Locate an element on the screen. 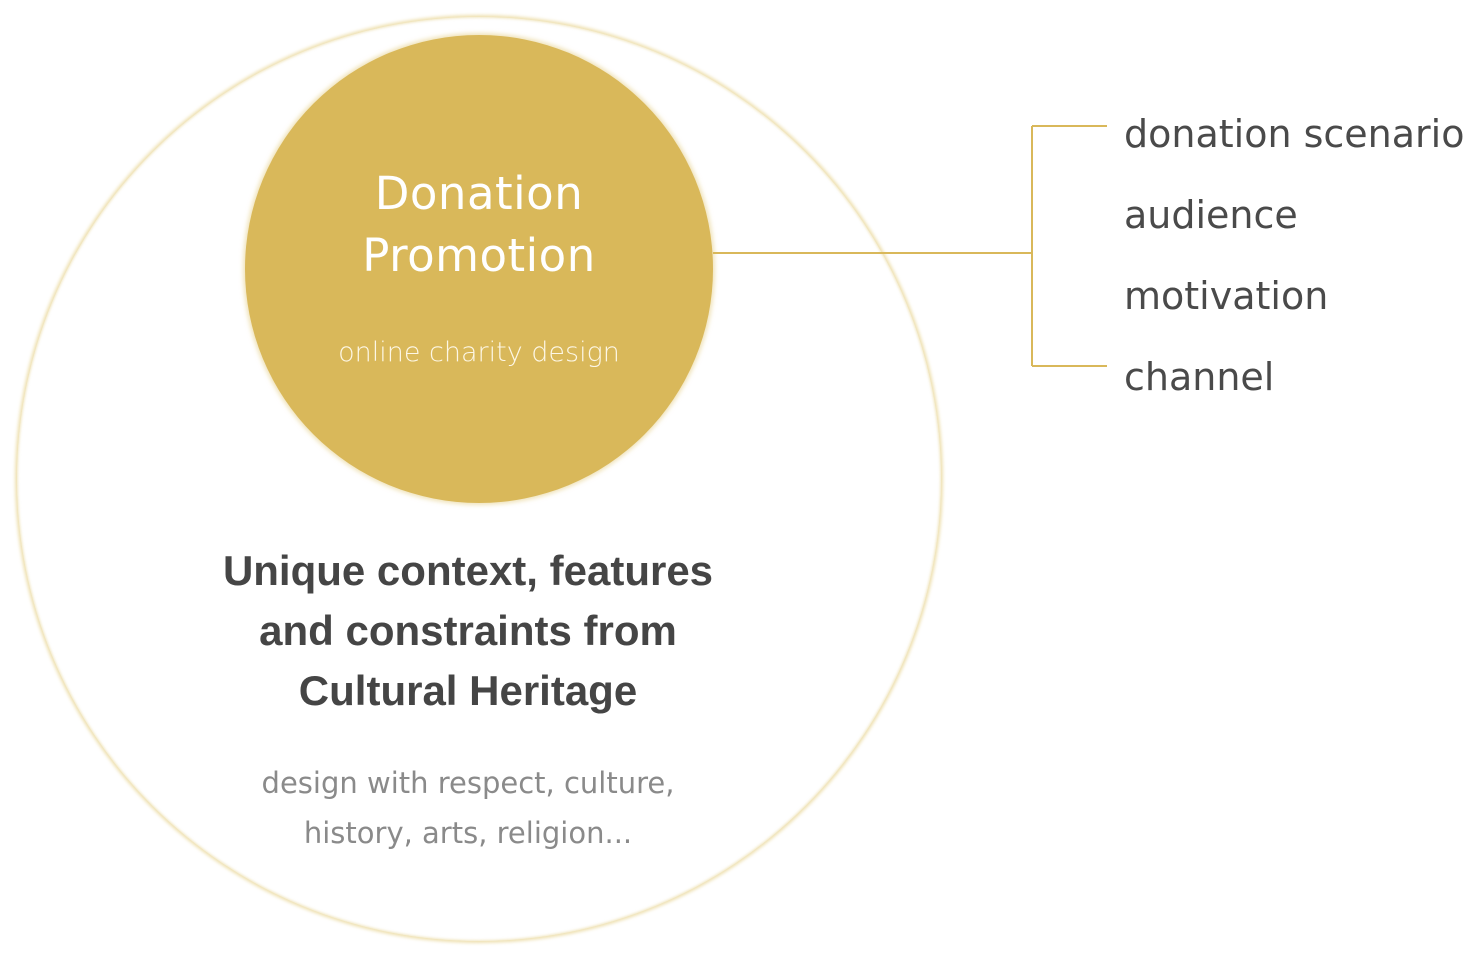 This screenshot has height=959, width=1466. outer-title-line-2: and constraints from is located at coordinates (468, 630).